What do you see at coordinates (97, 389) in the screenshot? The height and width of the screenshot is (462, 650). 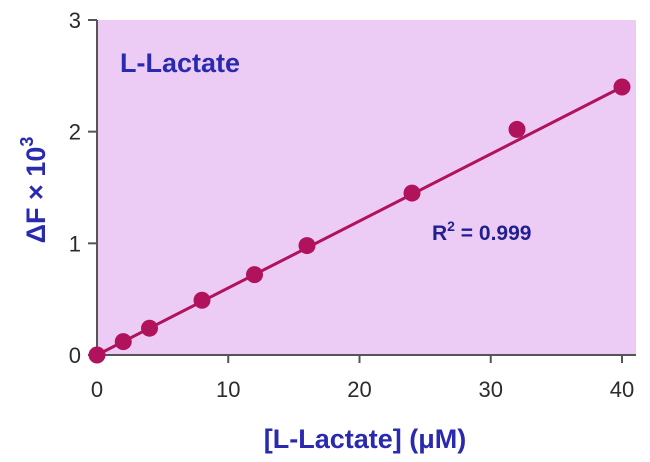 I see `x-tick-label: 0` at bounding box center [97, 389].